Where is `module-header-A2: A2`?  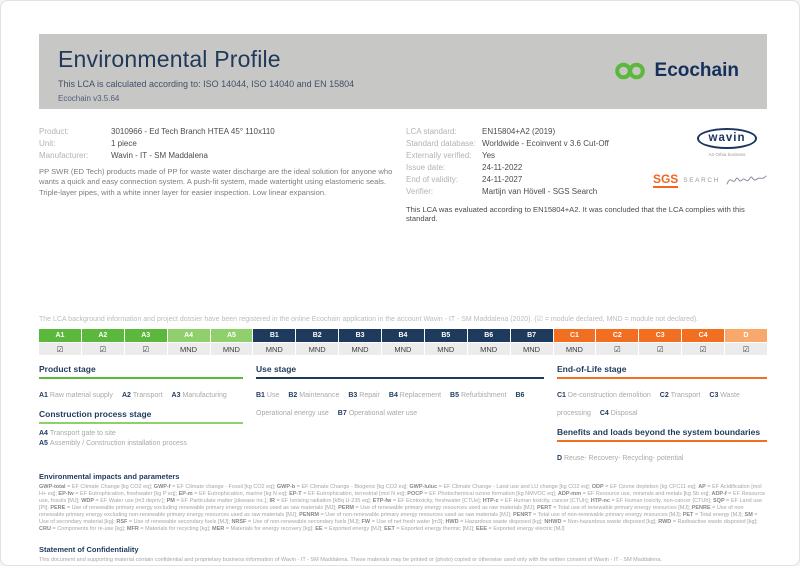
module-header-A2: A2 is located at coordinates (103, 335).